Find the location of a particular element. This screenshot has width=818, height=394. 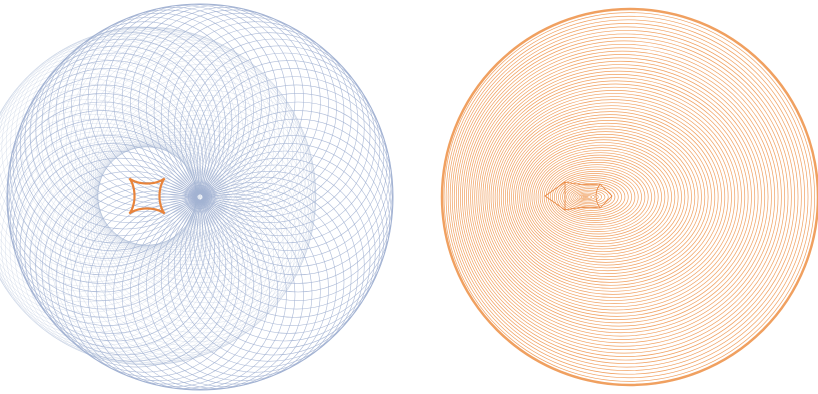

astroid is located at coordinates (147, 196).